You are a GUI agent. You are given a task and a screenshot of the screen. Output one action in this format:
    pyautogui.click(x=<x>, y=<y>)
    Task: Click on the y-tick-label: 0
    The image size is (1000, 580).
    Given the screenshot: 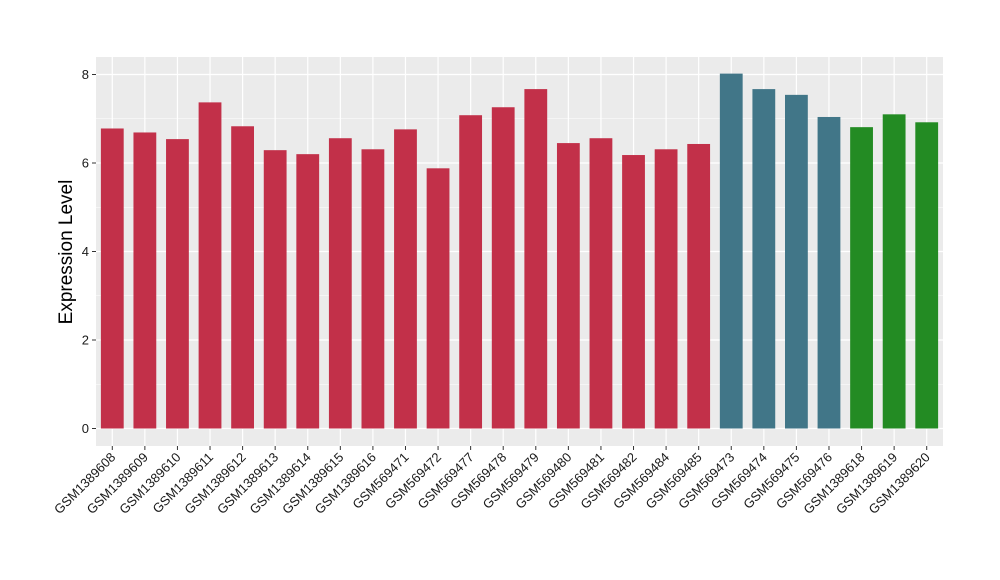 What is the action you would take?
    pyautogui.click(x=85, y=428)
    